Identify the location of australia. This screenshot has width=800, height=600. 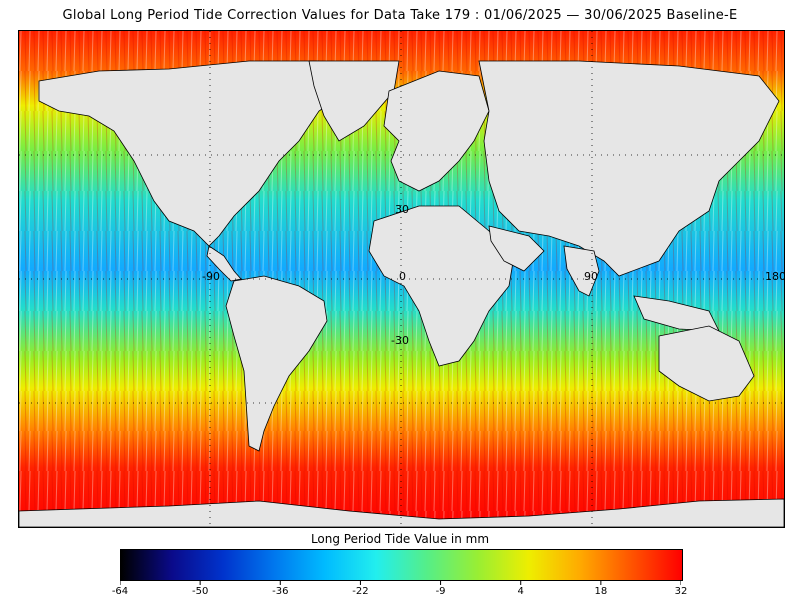
(706, 363).